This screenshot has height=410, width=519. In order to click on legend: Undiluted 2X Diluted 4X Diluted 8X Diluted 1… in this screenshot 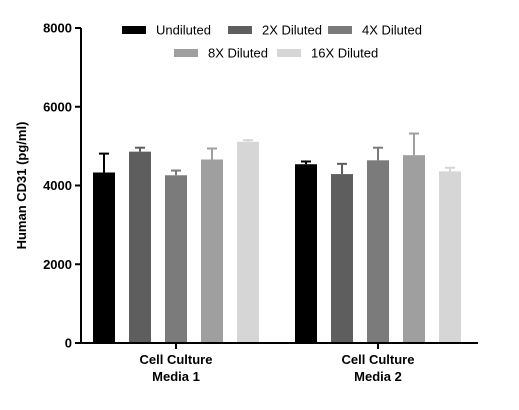, I will do `click(272, 42)`.